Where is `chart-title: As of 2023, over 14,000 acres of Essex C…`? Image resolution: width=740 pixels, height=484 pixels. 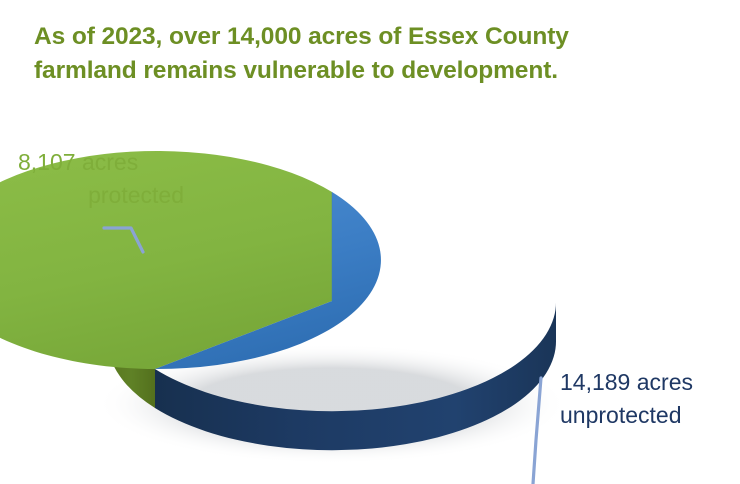
chart-title: As of 2023, over 14,000 acres of Essex C… is located at coordinates (354, 54).